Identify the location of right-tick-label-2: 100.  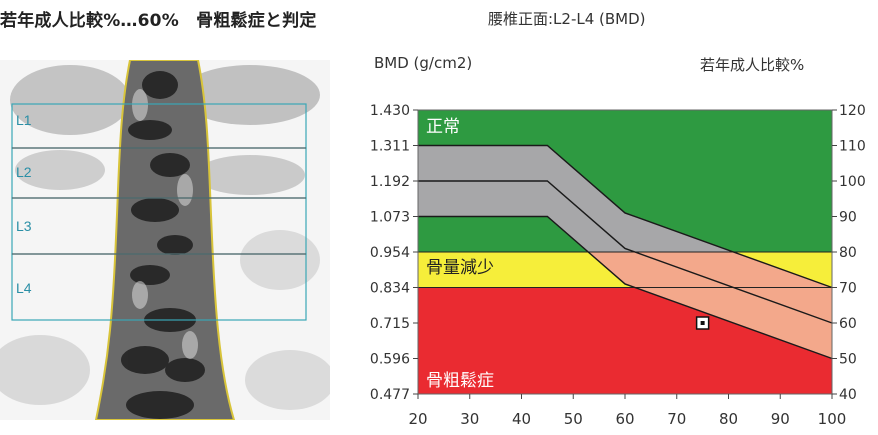
(852, 182).